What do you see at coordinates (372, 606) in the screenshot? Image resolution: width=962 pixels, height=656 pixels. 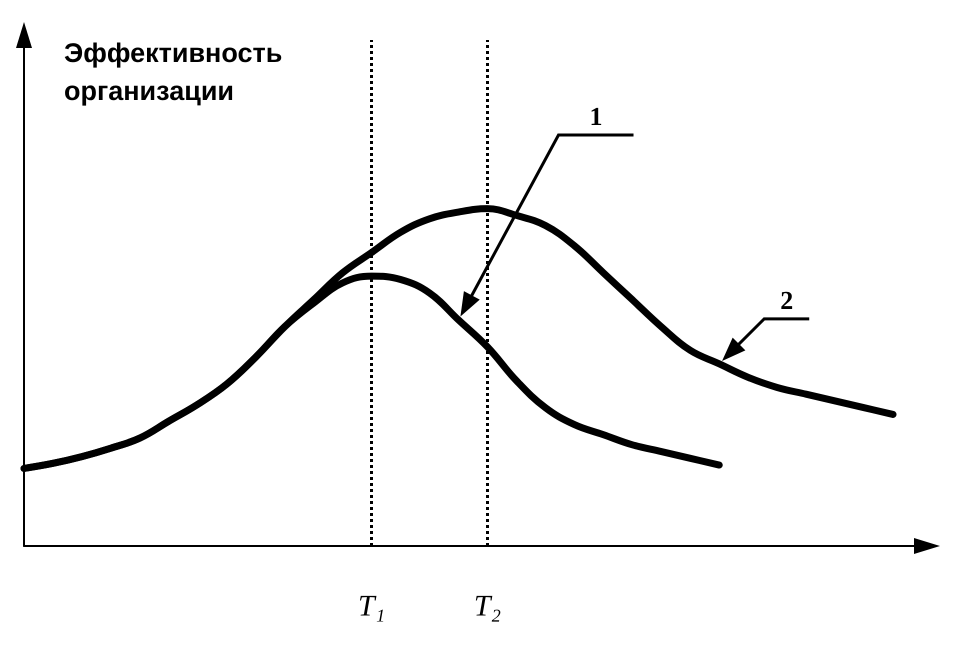 I see `x-tick-label: T₁` at bounding box center [372, 606].